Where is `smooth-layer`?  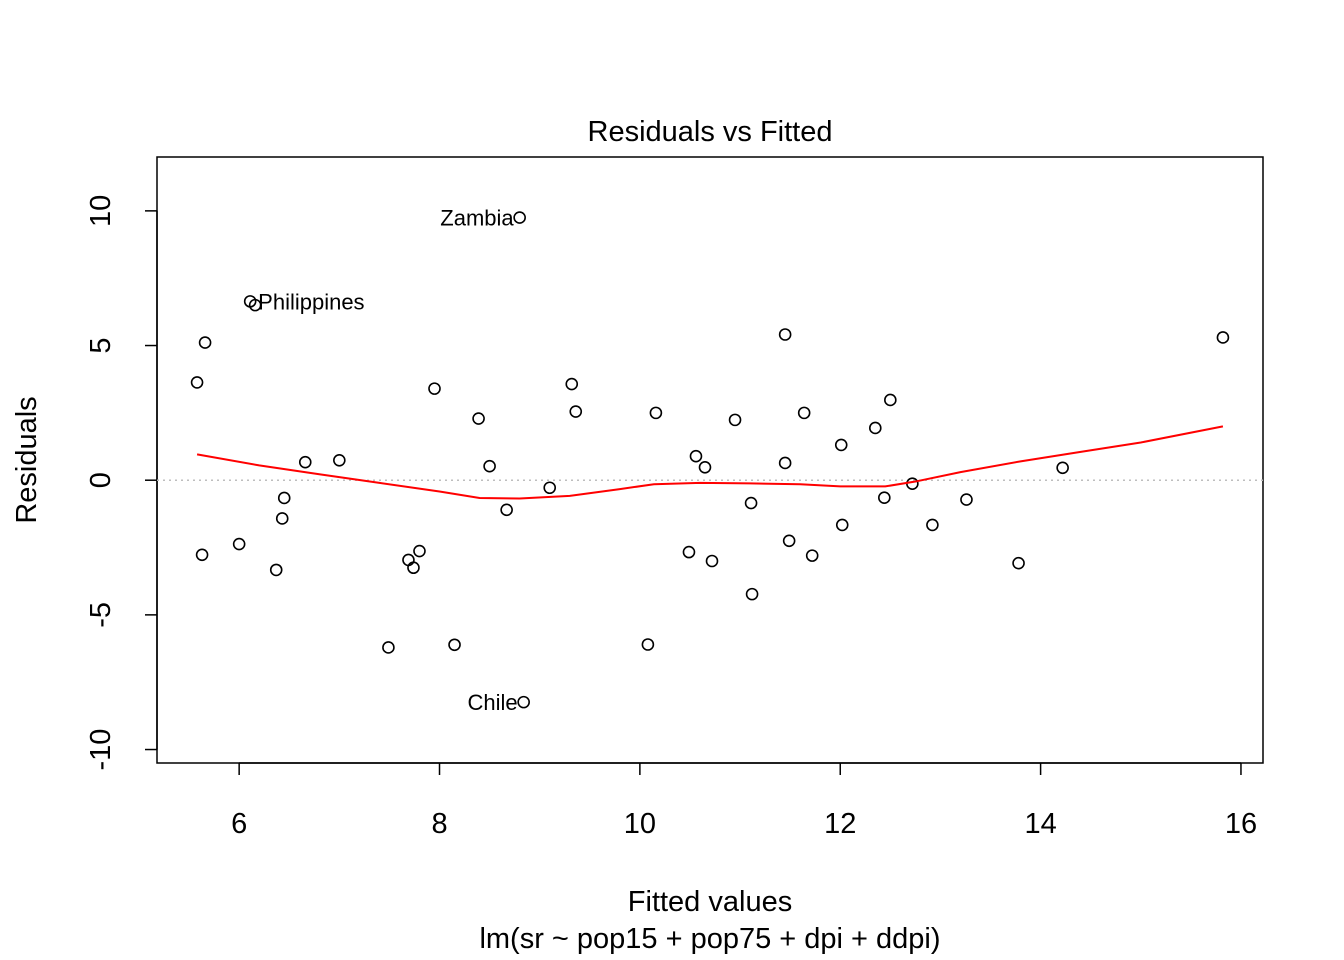
smooth-layer is located at coordinates (710, 462).